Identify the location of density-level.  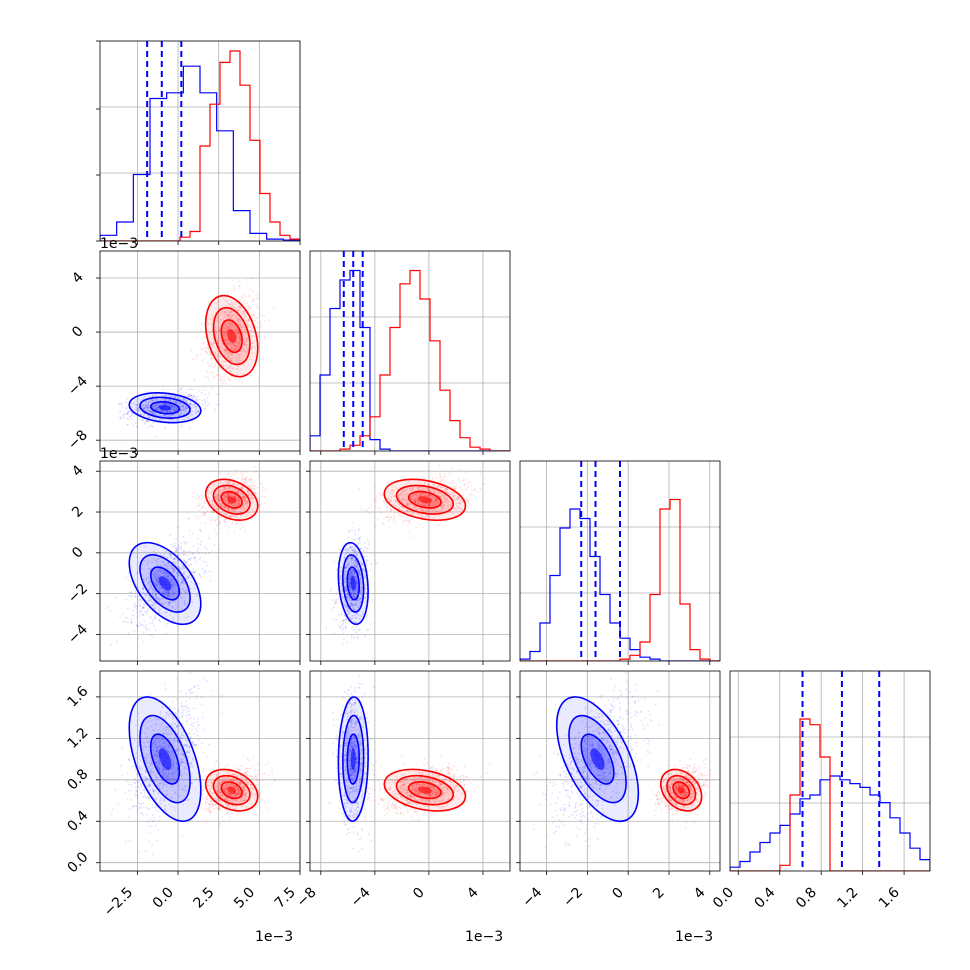
(165, 408).